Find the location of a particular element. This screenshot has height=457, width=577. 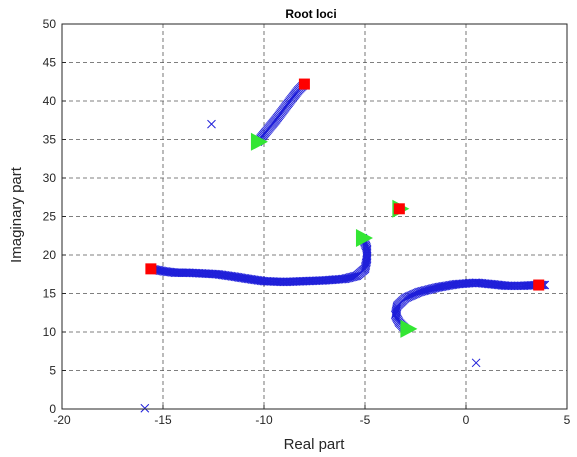

y-tick-label: 40 is located at coordinates (50, 101).